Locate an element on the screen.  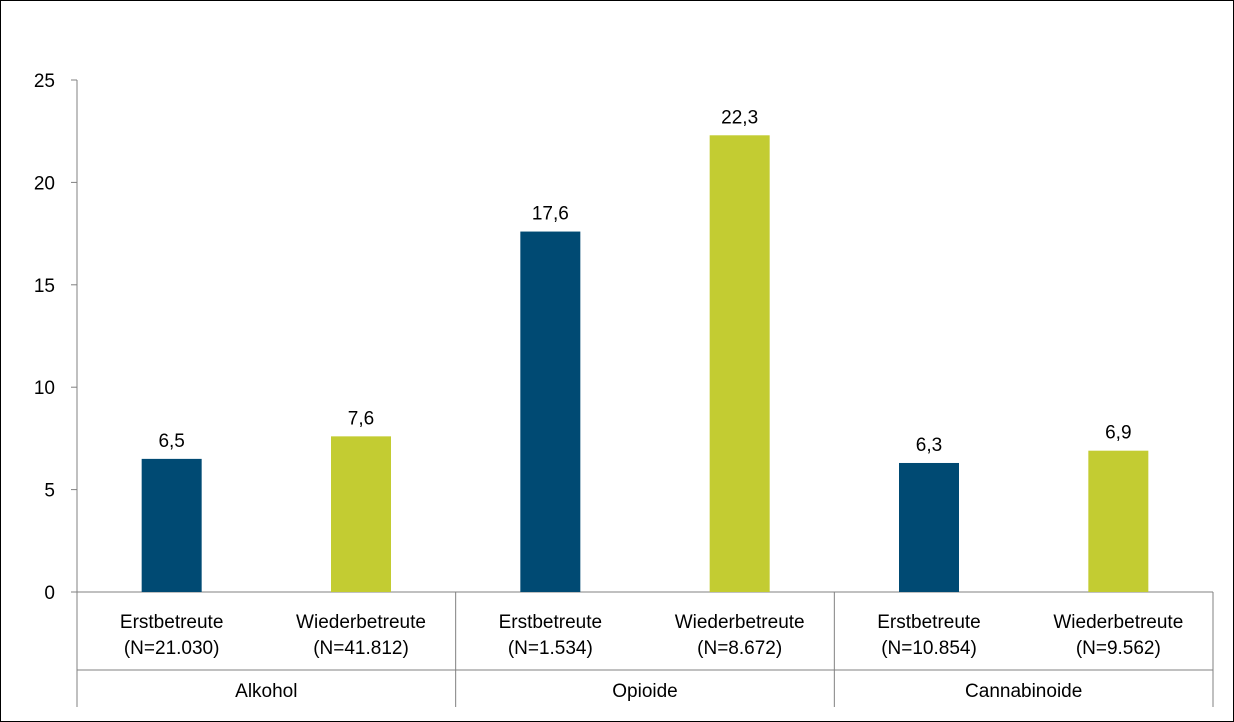
y-tick-label: 20 is located at coordinates (44, 183).